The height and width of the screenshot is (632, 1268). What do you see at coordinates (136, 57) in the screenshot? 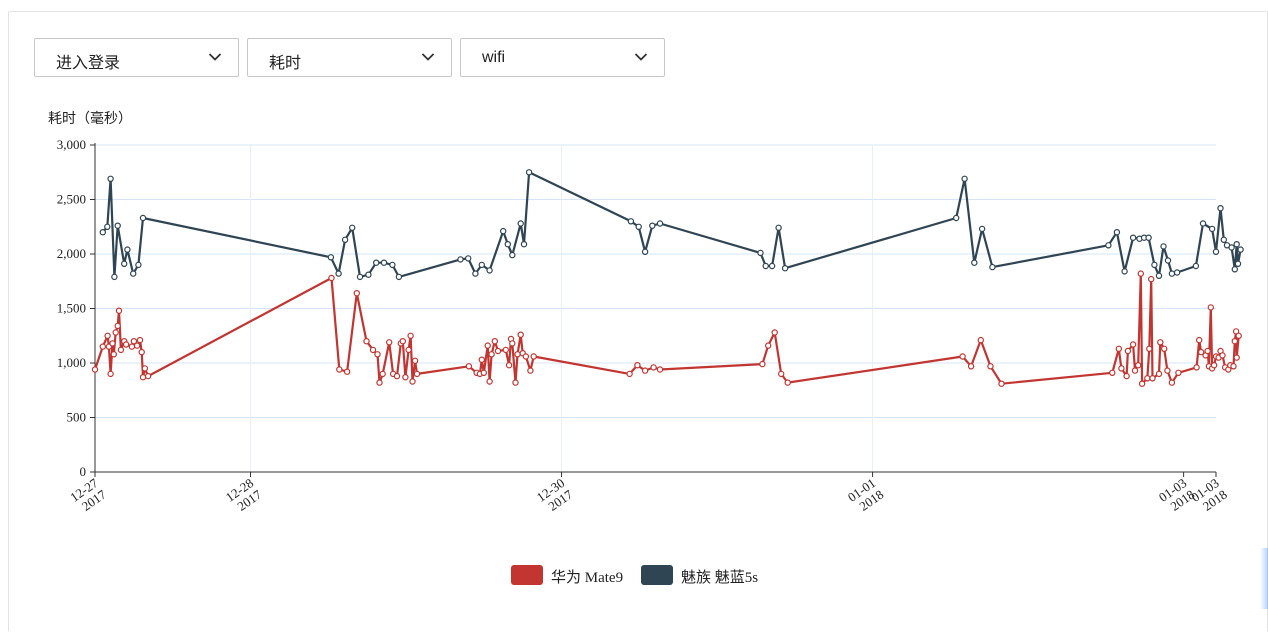
I see `event-select: 进入登录` at bounding box center [136, 57].